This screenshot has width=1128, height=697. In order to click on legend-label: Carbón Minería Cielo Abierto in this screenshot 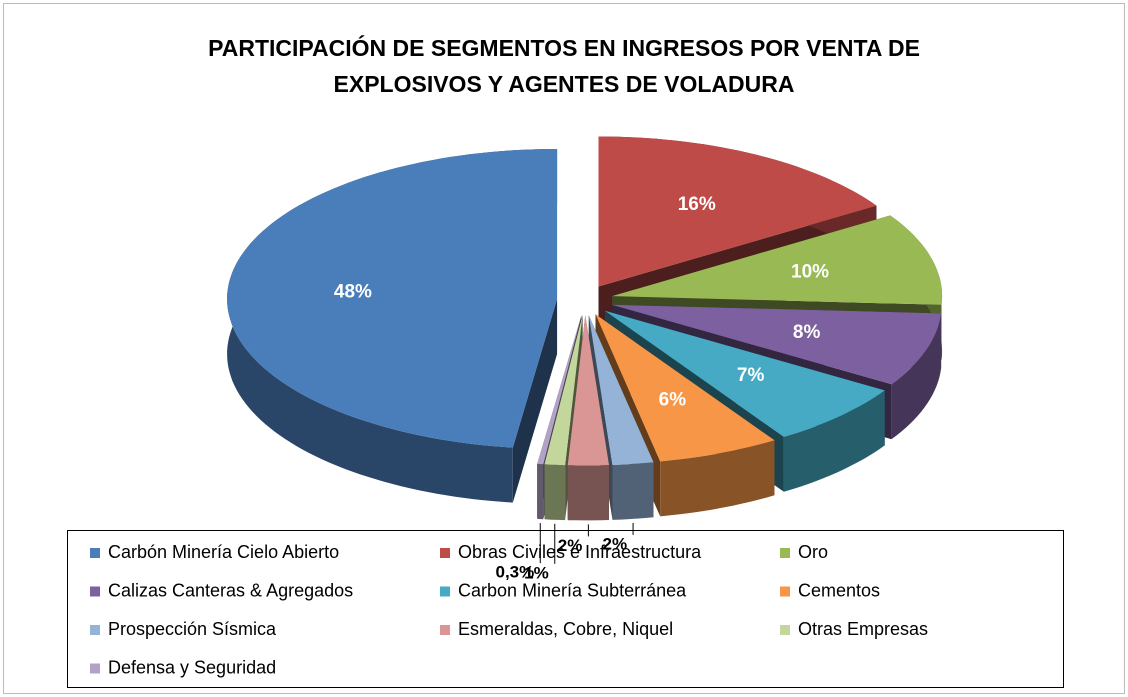, I will do `click(223, 552)`.